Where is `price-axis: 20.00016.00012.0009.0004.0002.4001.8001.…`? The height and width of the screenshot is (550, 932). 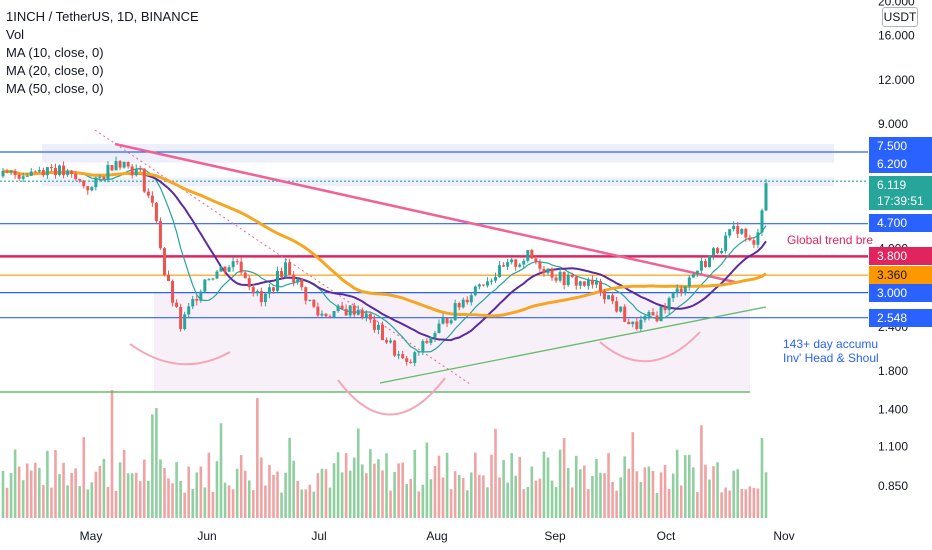 price-axis: 20.00016.00012.0009.0004.0002.4001.8001.… is located at coordinates (896, 246).